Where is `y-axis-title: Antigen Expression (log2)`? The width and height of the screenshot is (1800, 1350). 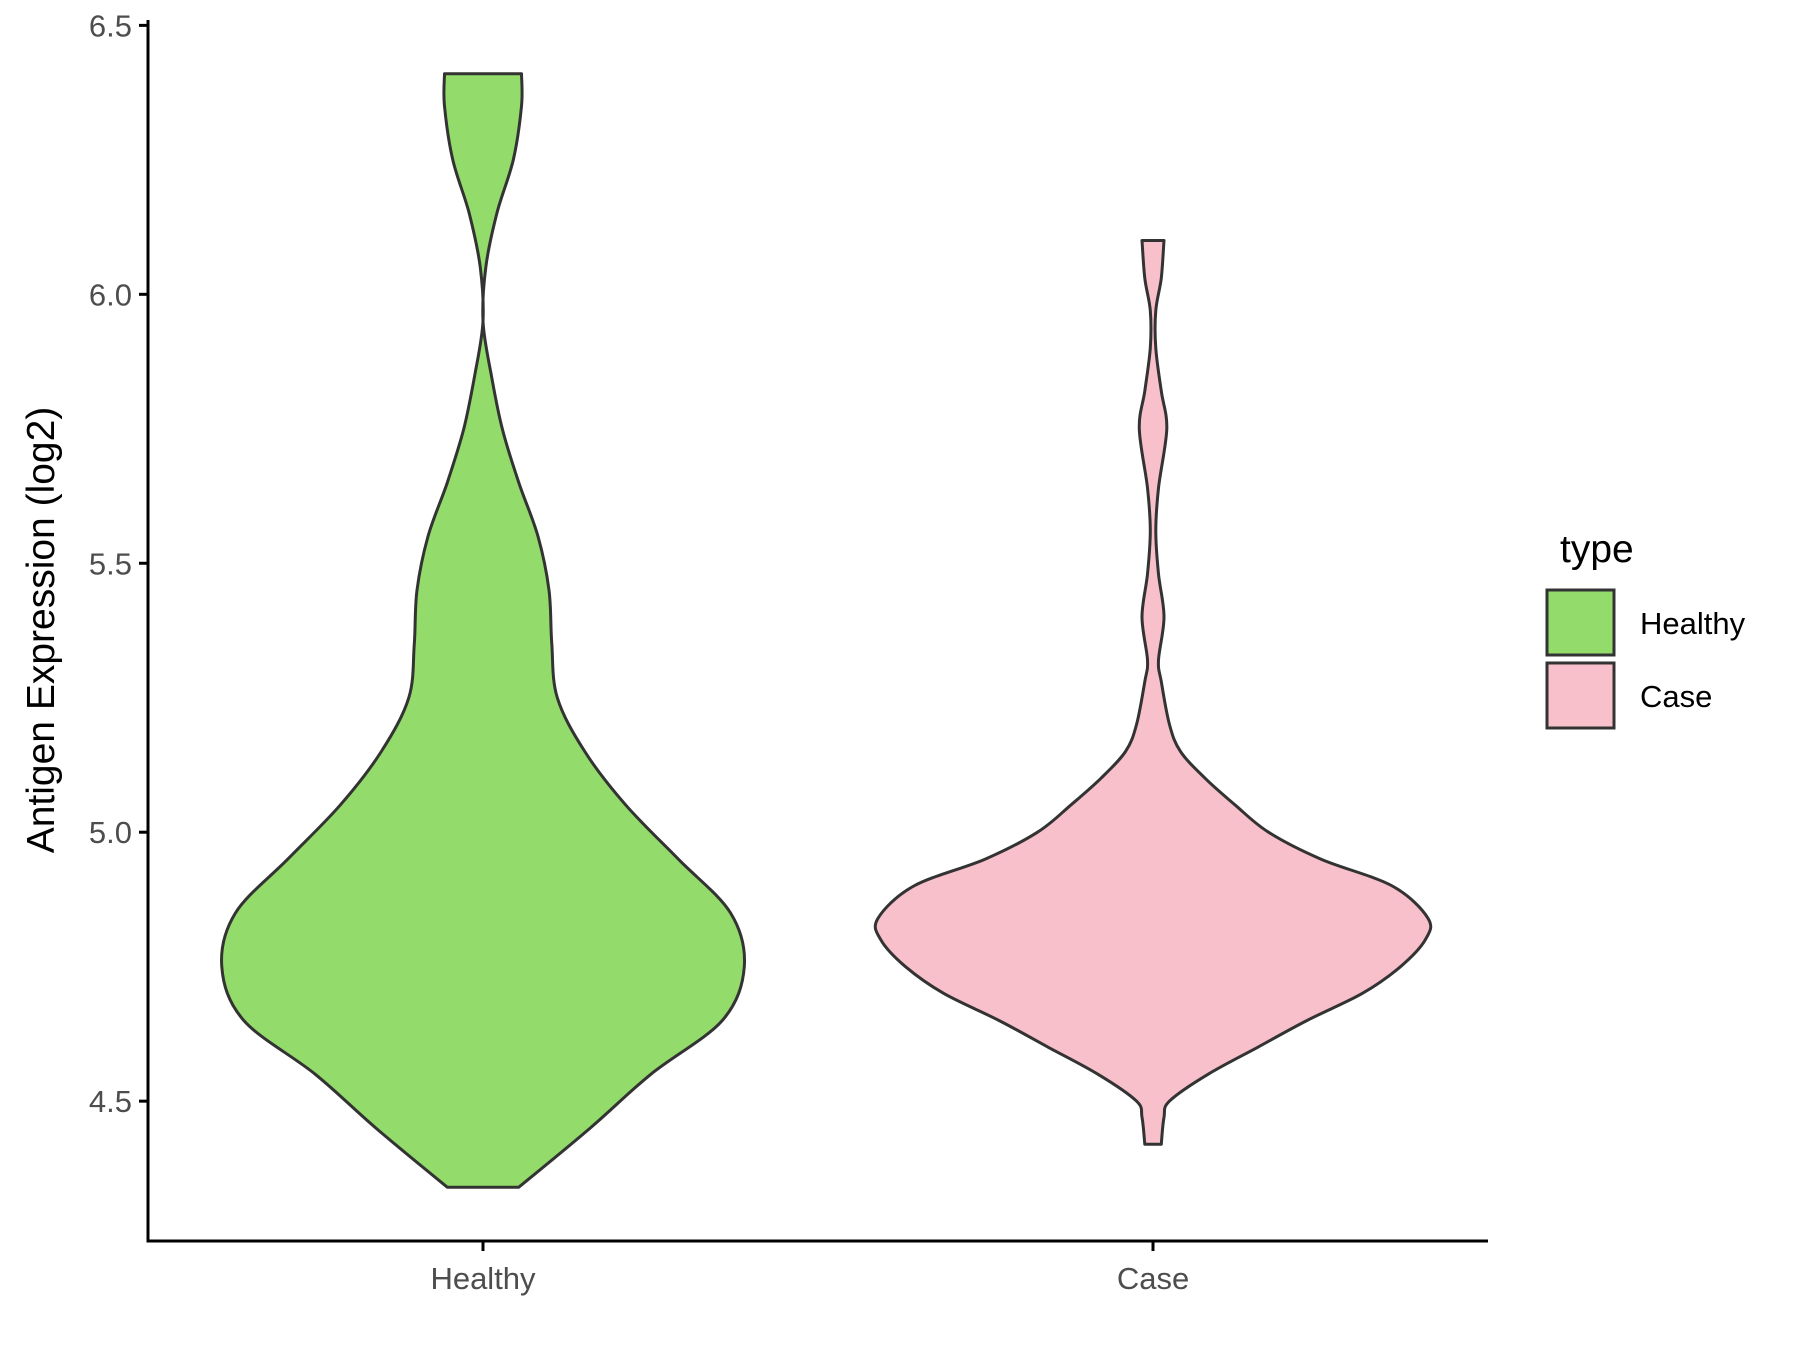
y-axis-title: Antigen Expression (log2) is located at coordinates (41, 630).